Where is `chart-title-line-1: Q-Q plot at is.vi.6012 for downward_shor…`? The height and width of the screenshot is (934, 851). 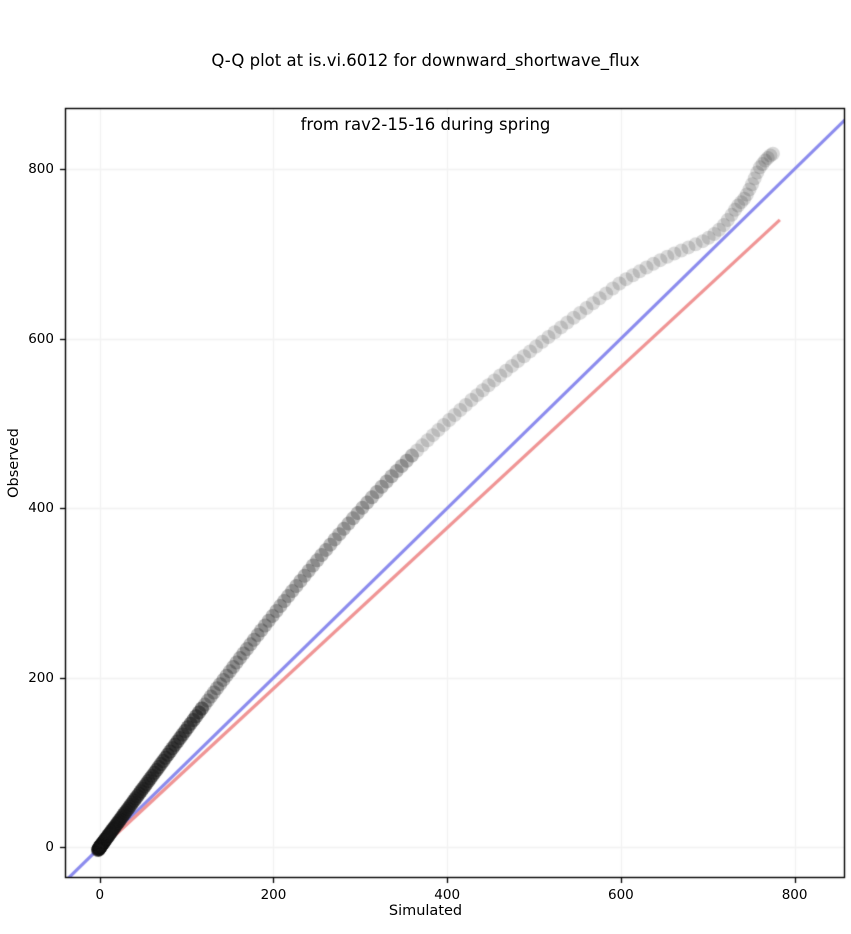
chart-title-line-1: Q-Q plot at is.vi.6012 for downward_shor… is located at coordinates (425, 61).